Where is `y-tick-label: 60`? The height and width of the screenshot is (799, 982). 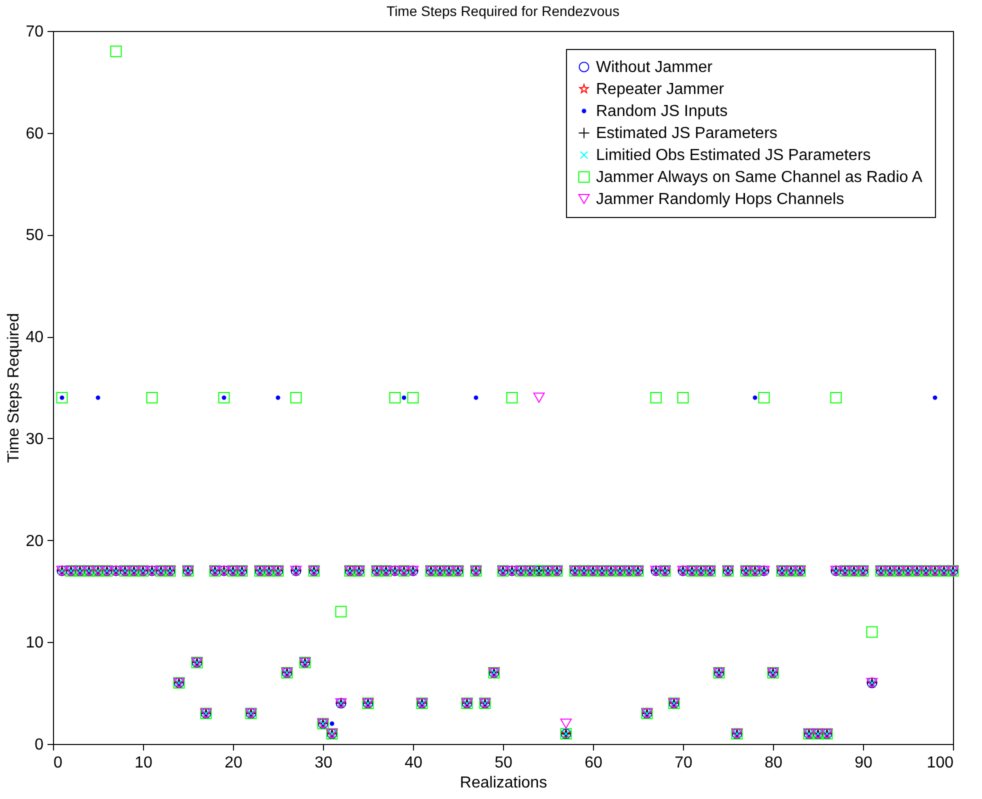
y-tick-label: 60 is located at coordinates (35, 133).